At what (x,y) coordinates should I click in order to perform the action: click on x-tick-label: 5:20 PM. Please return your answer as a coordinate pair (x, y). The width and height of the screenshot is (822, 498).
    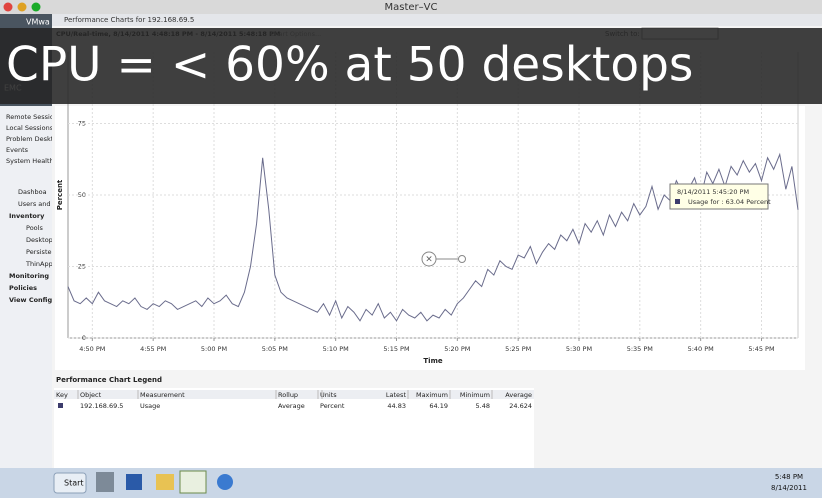
    Looking at the image, I should click on (457, 349).